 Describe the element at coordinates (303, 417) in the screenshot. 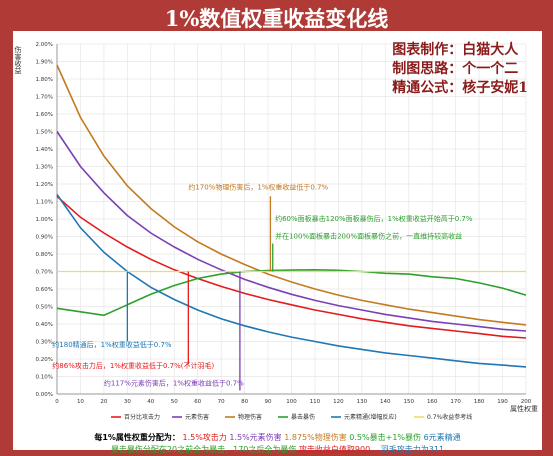

I see `legend-label: 暴击暴伤` at that location.